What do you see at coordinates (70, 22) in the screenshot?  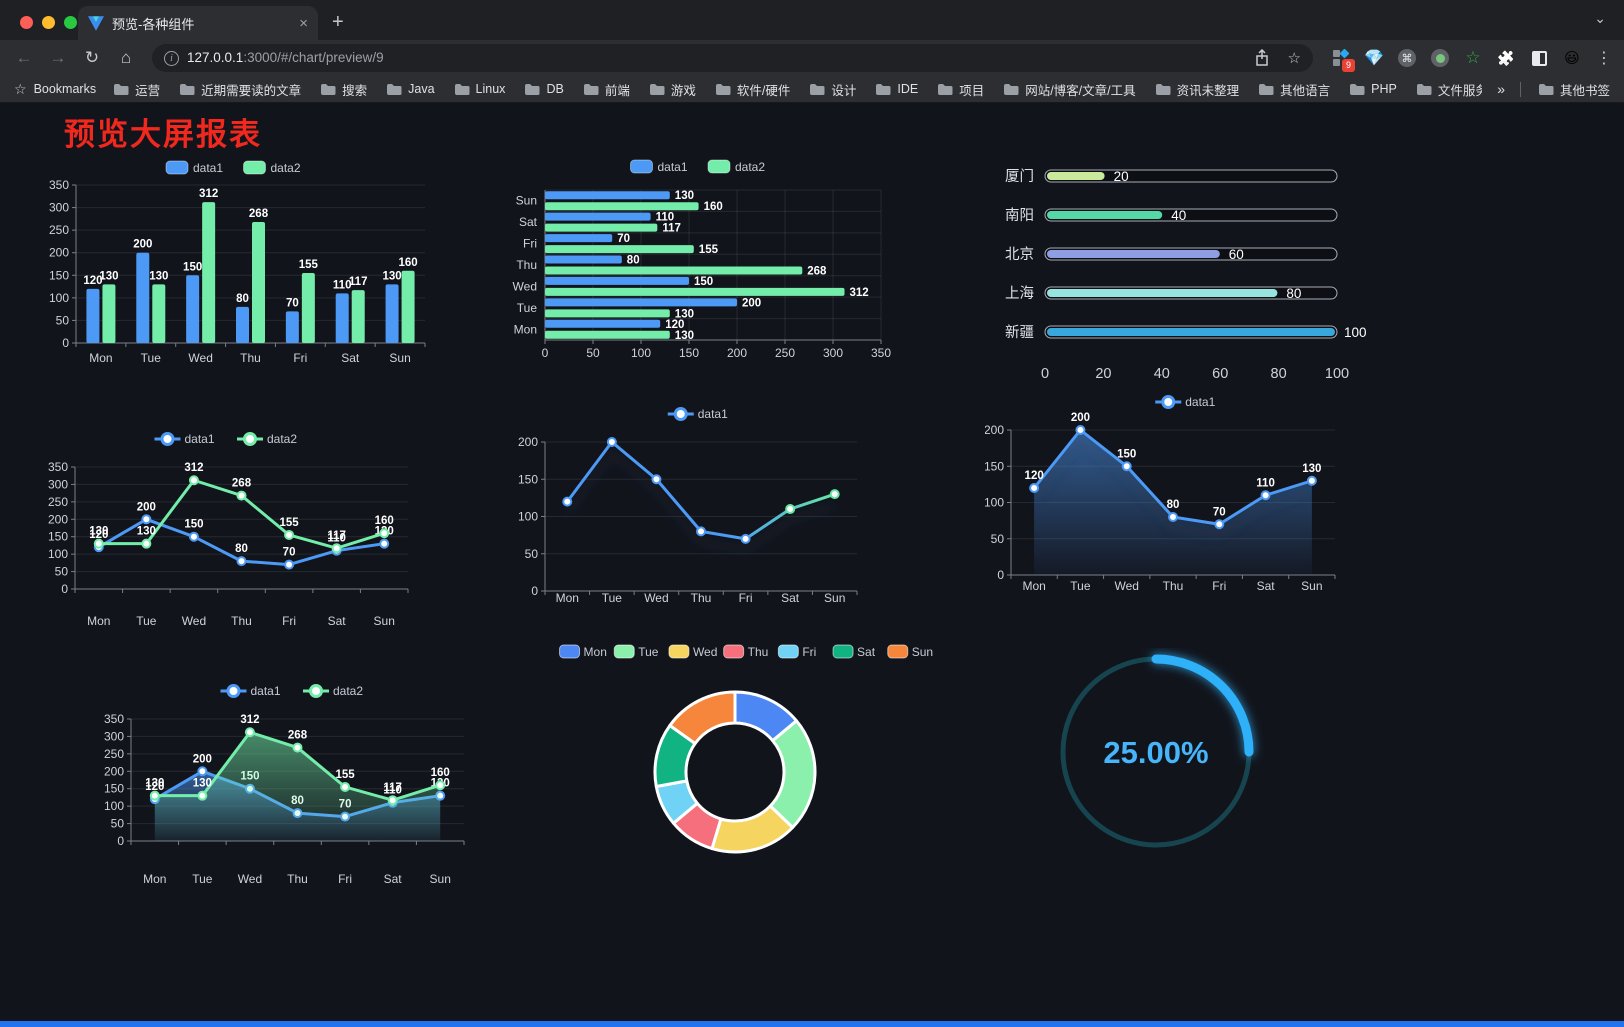 I see `maximize-window-button` at bounding box center [70, 22].